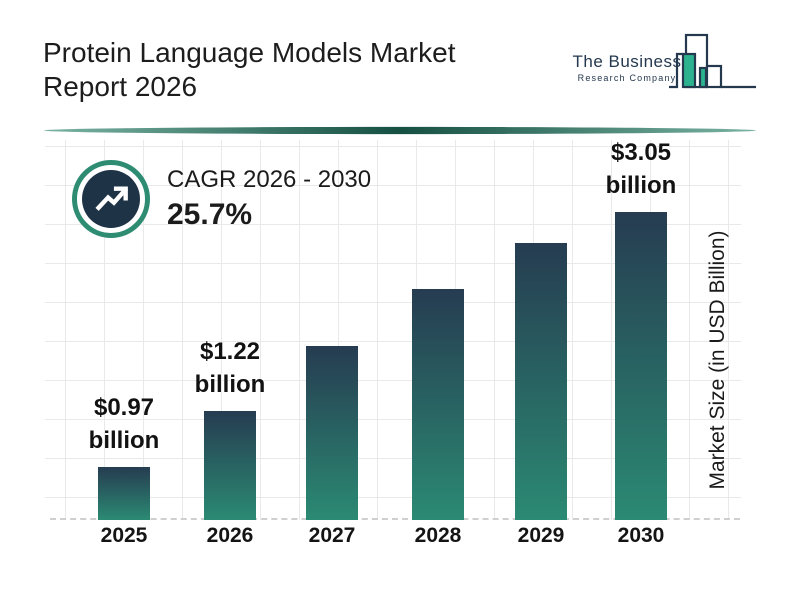  Describe the element at coordinates (395, 519) in the screenshot. I see `x-axis-baseline` at that location.